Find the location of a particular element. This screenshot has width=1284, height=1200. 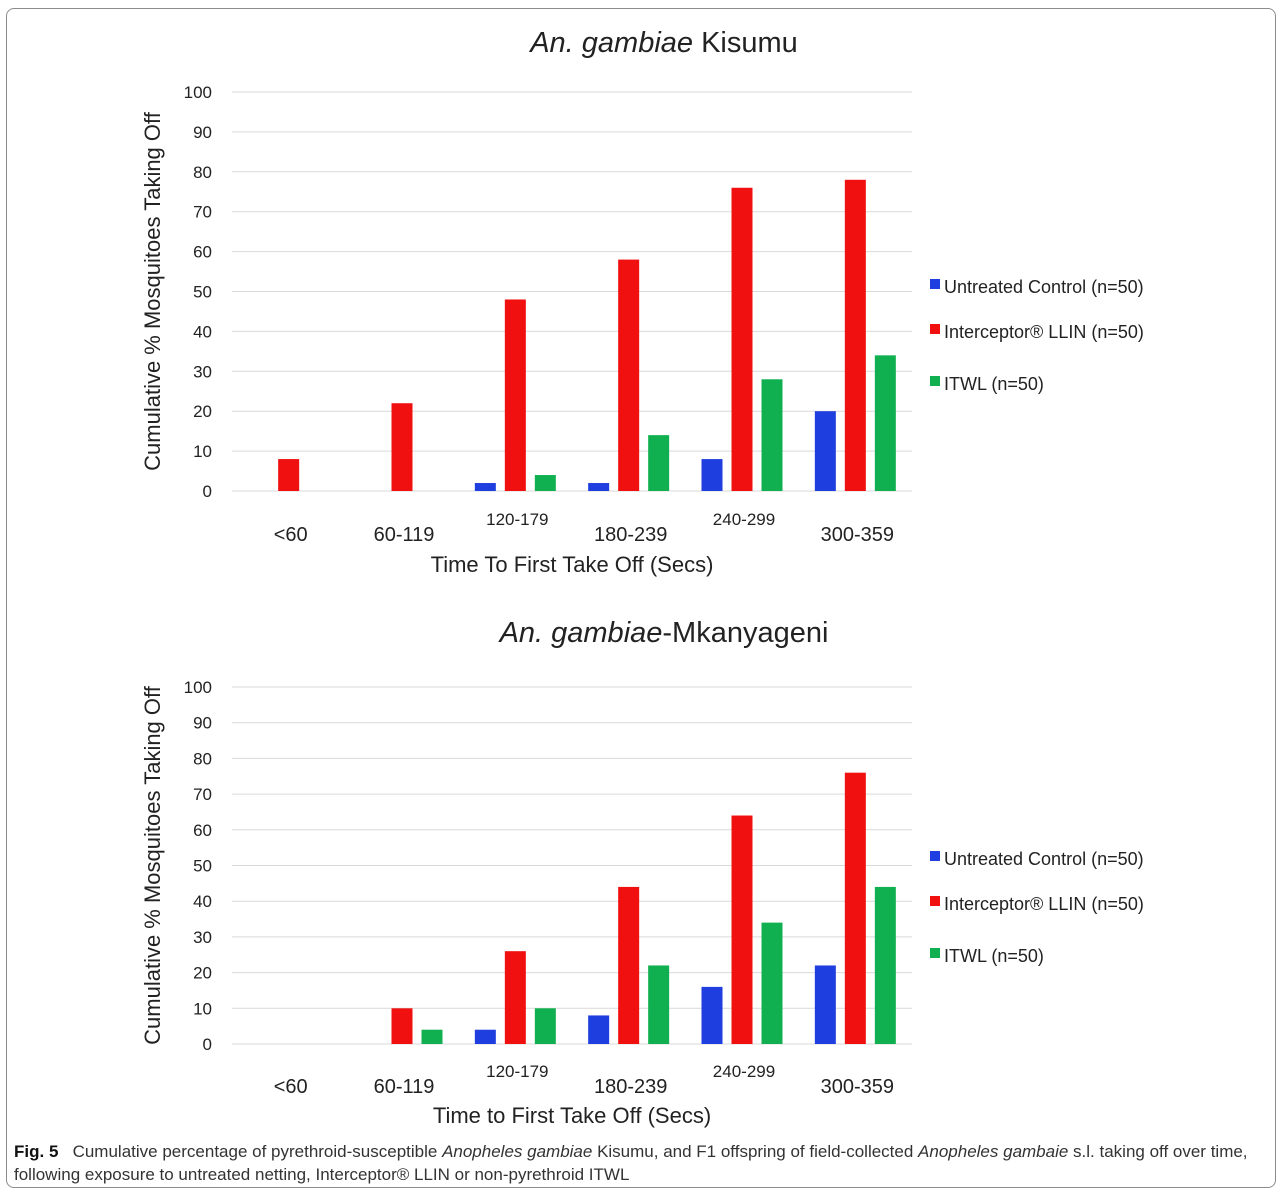

x-axis-label: Time To First Take Off (Secs) is located at coordinates (572, 564).